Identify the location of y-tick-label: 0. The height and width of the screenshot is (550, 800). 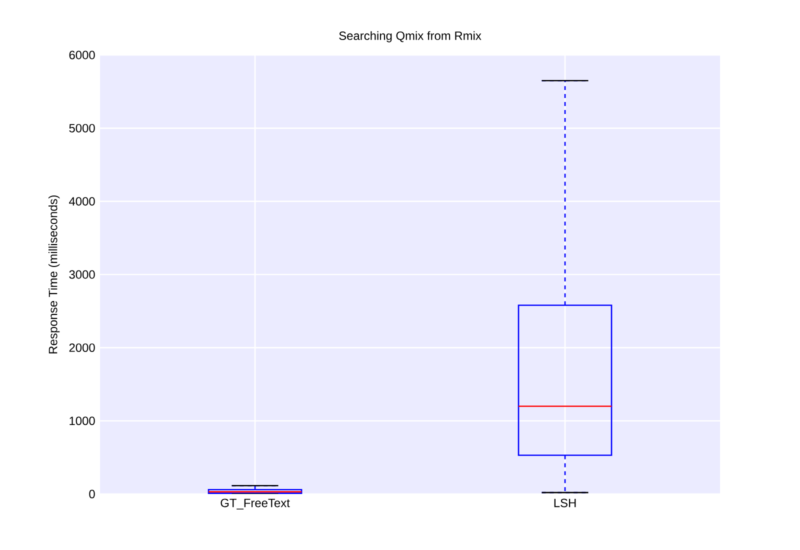
(92, 494).